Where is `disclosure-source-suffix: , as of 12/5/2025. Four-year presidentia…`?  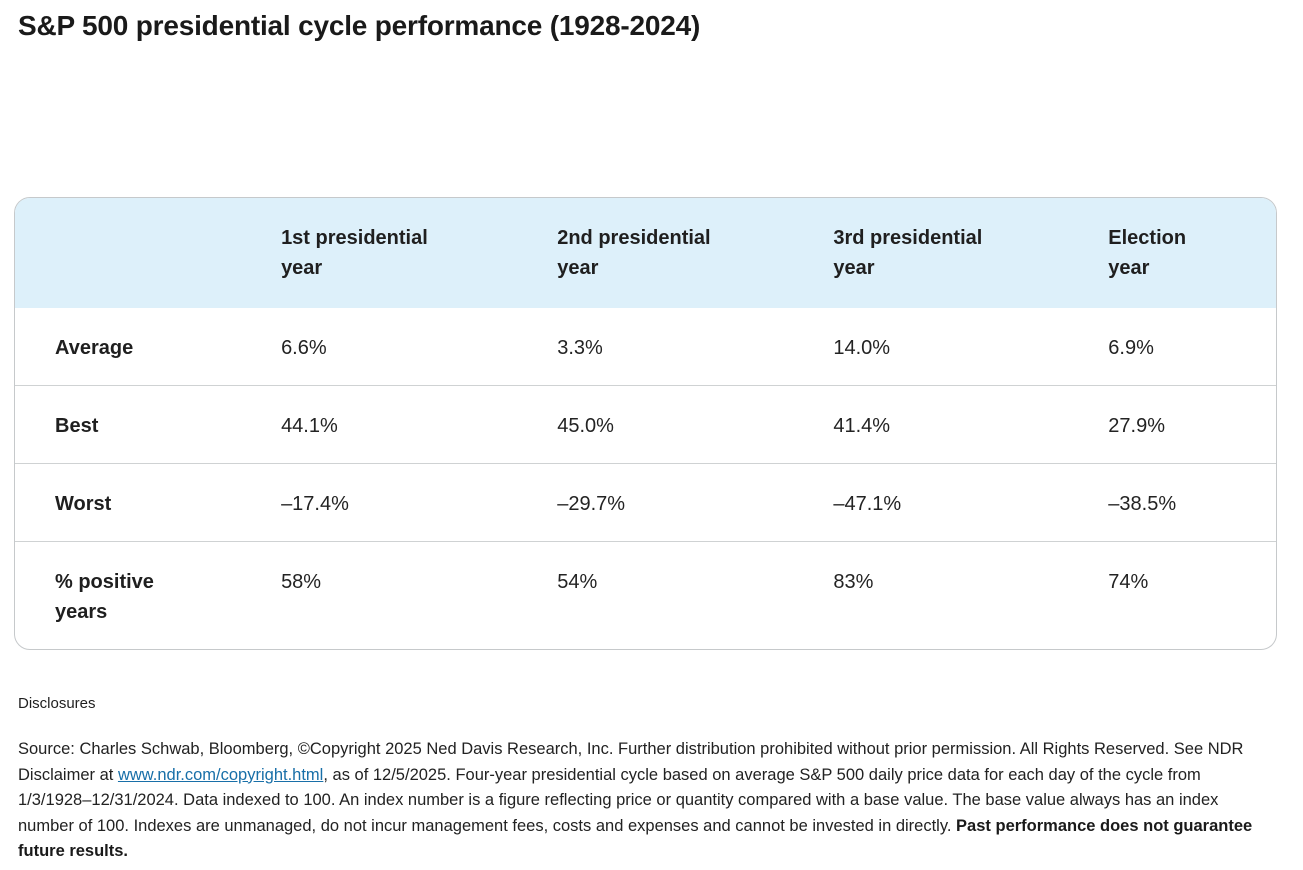 disclosure-source-suffix: , as of 12/5/2025. Four-year presidentia… is located at coordinates (618, 800).